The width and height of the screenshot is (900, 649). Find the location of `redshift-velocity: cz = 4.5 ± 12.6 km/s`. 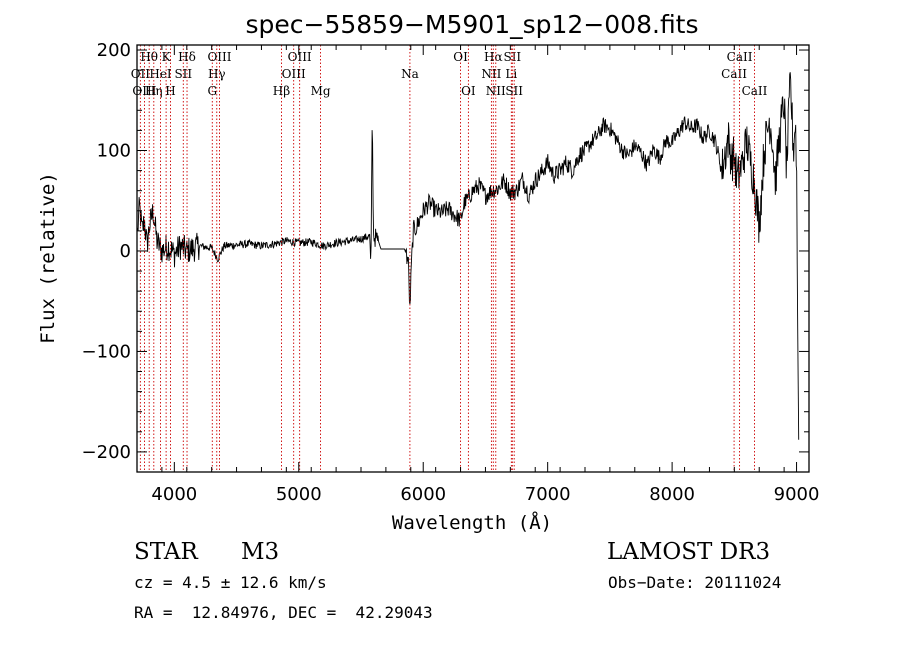

redshift-velocity: cz = 4.5 ± 12.6 km/s is located at coordinates (230, 582).